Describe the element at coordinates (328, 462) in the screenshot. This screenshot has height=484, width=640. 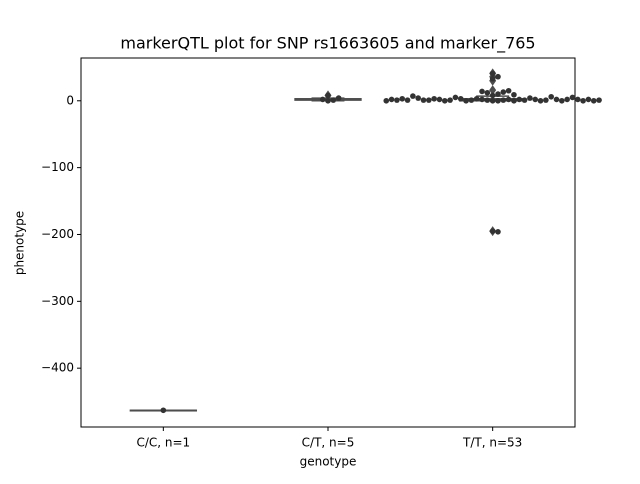
I see `x-axis-label: genotype` at that location.